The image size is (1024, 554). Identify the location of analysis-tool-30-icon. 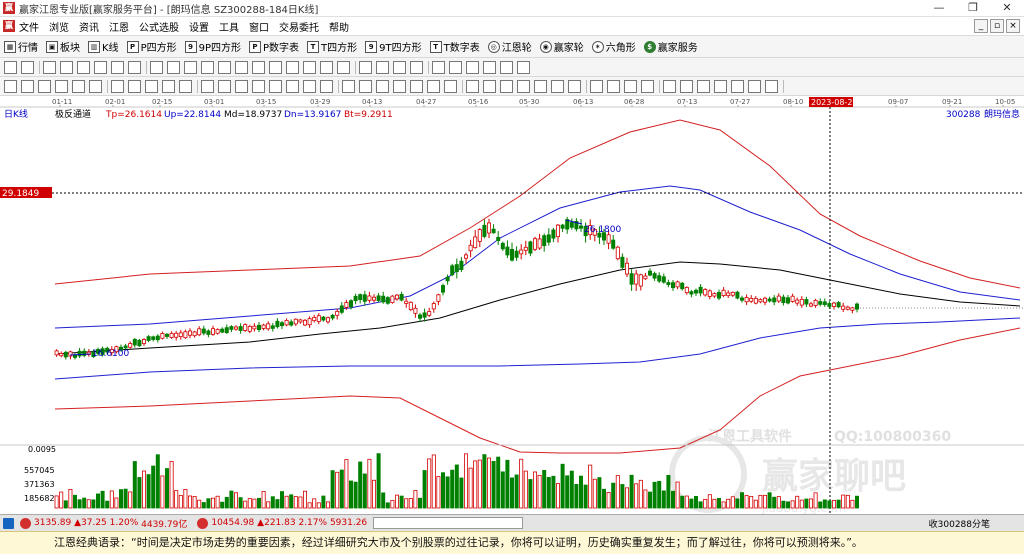
(523, 86).